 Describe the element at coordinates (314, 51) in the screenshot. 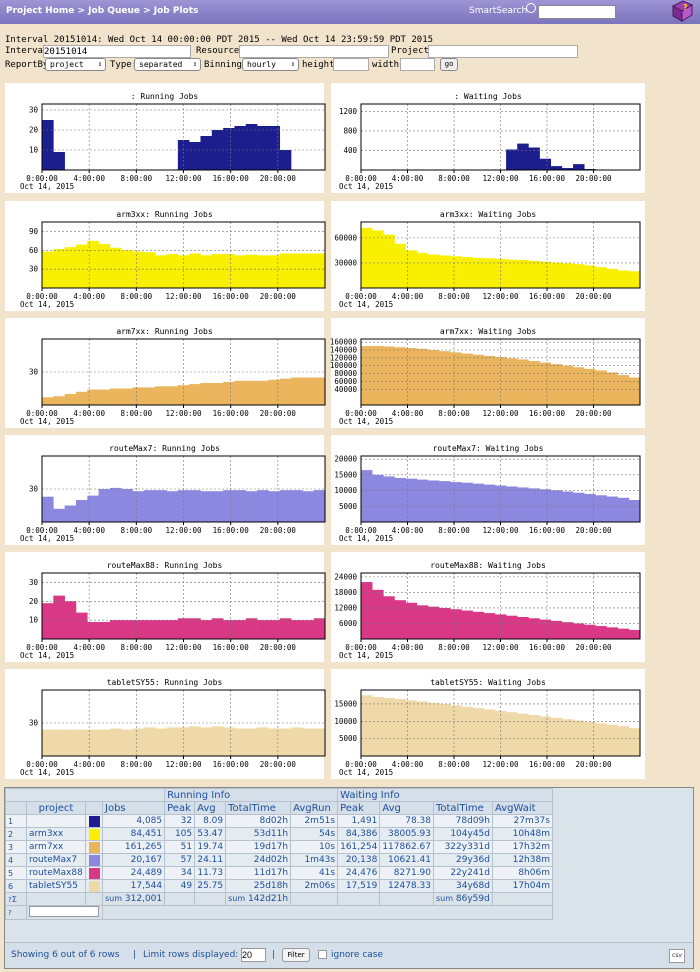

I see `resource-input` at that location.